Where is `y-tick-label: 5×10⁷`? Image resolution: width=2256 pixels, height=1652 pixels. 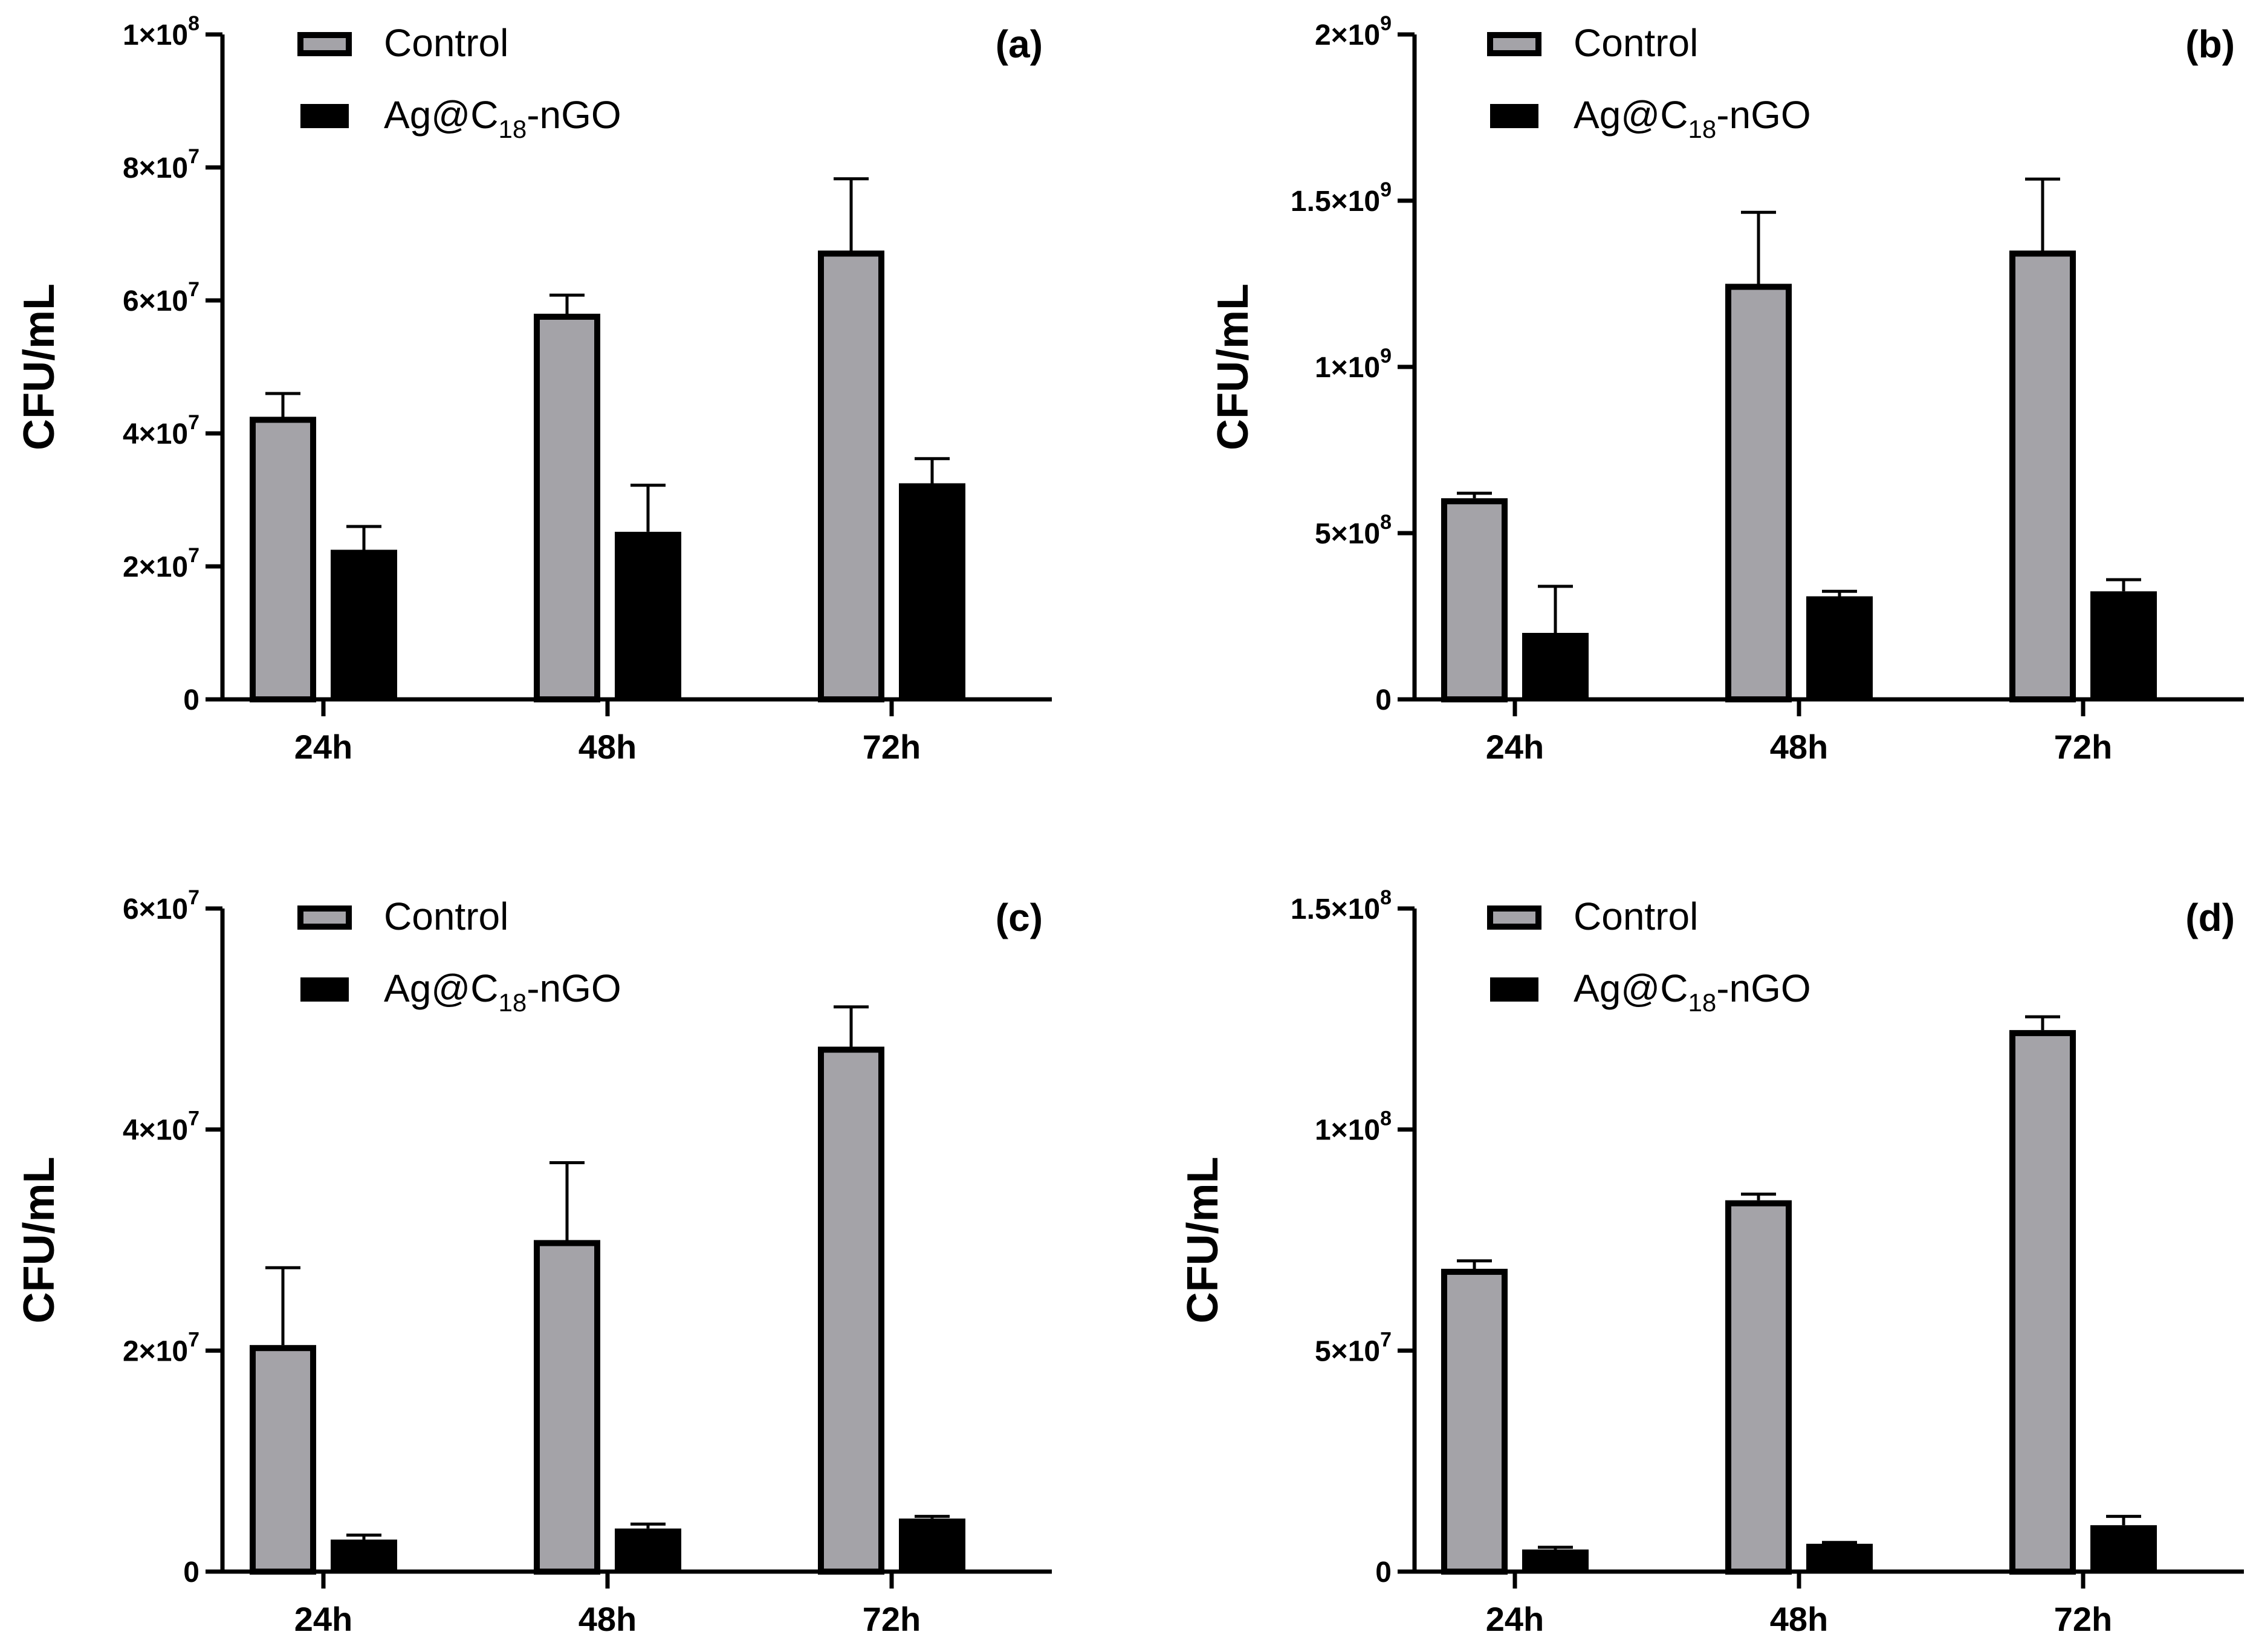
y-tick-label: 5×10⁷ is located at coordinates (1353, 1348).